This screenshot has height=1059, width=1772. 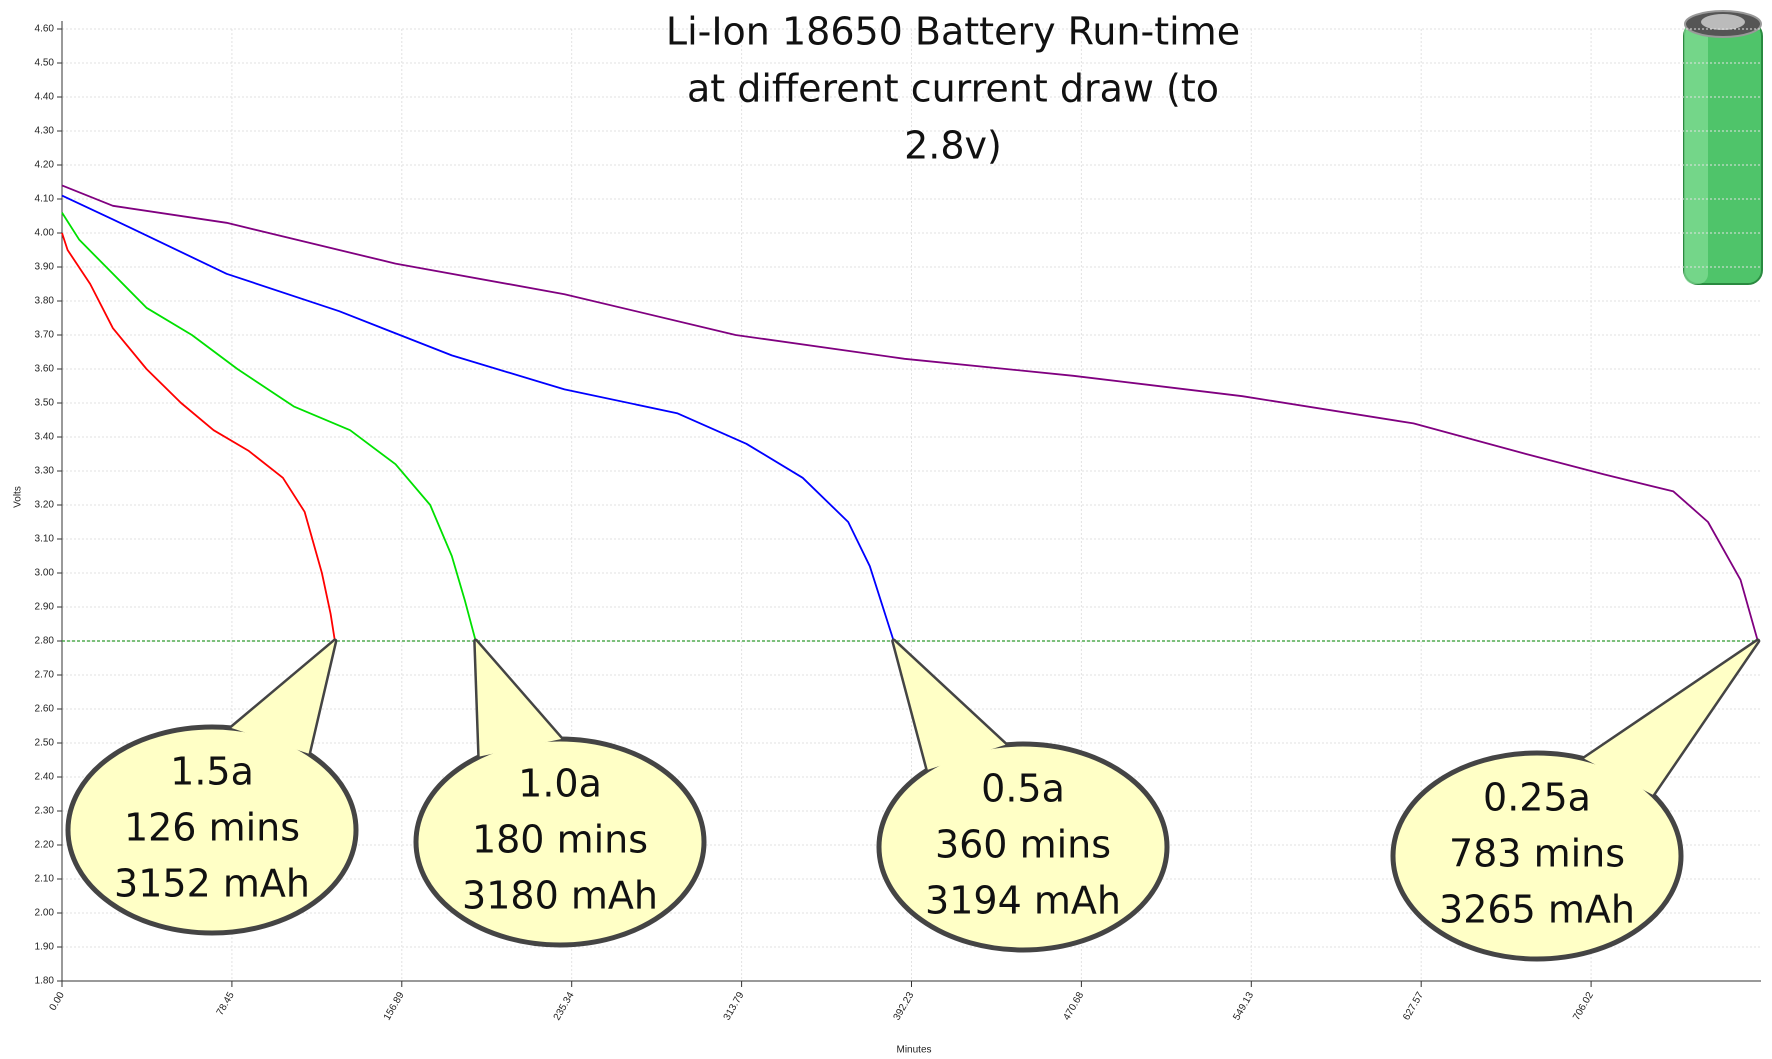 What do you see at coordinates (45, 97) in the screenshot?
I see `y-tick-label: 4.40` at bounding box center [45, 97].